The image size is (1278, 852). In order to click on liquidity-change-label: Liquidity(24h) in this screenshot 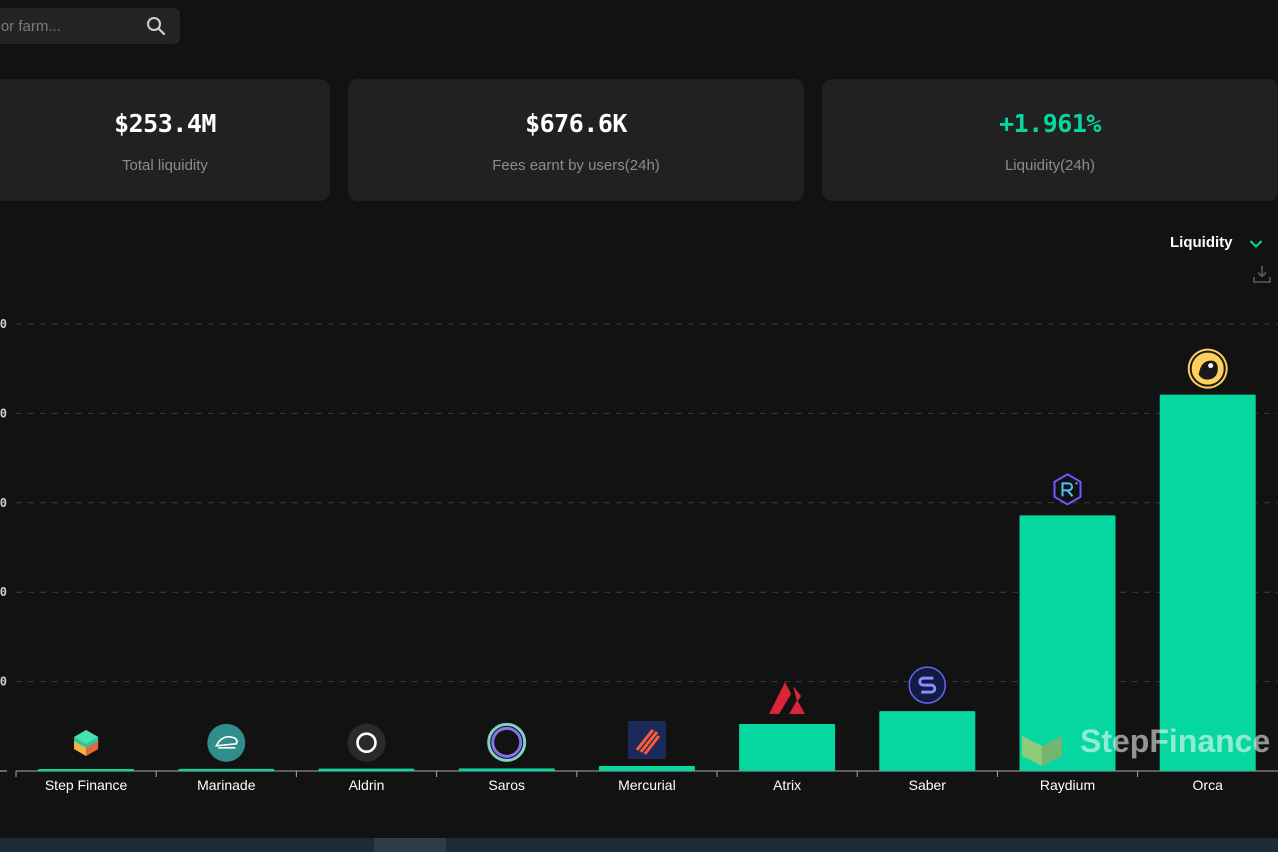, I will do `click(1050, 165)`.